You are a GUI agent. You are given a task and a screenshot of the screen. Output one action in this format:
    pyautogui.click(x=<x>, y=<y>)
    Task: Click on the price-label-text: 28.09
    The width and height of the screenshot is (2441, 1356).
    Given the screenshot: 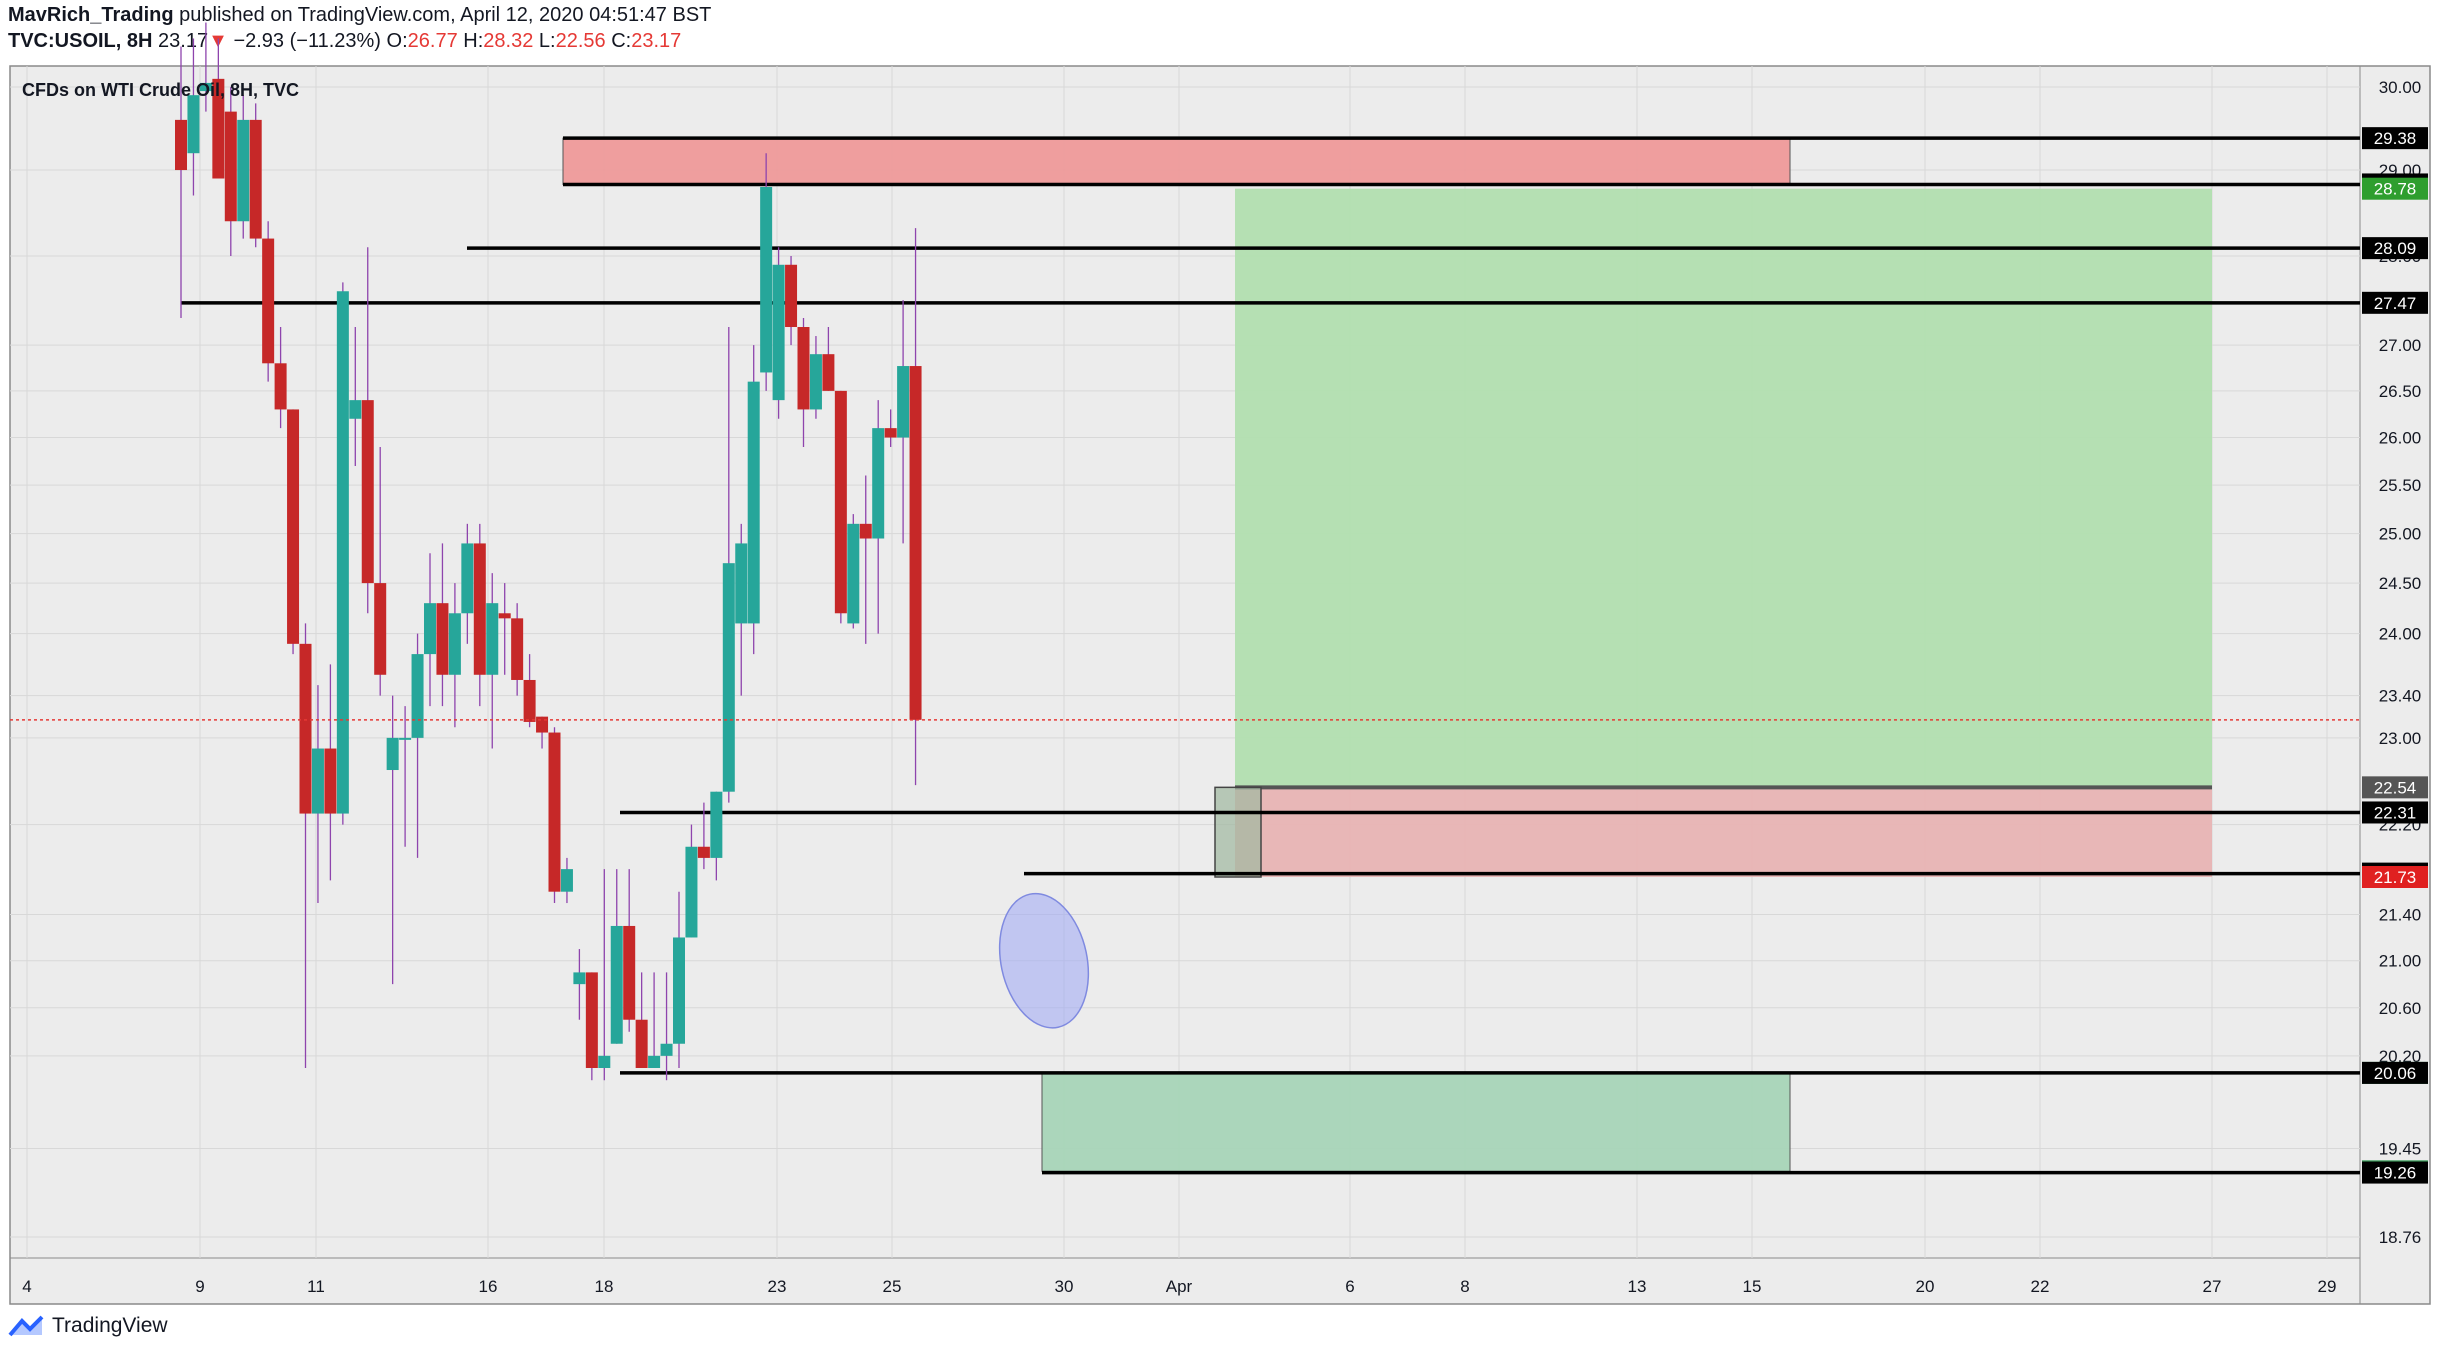 What is the action you would take?
    pyautogui.click(x=2395, y=248)
    